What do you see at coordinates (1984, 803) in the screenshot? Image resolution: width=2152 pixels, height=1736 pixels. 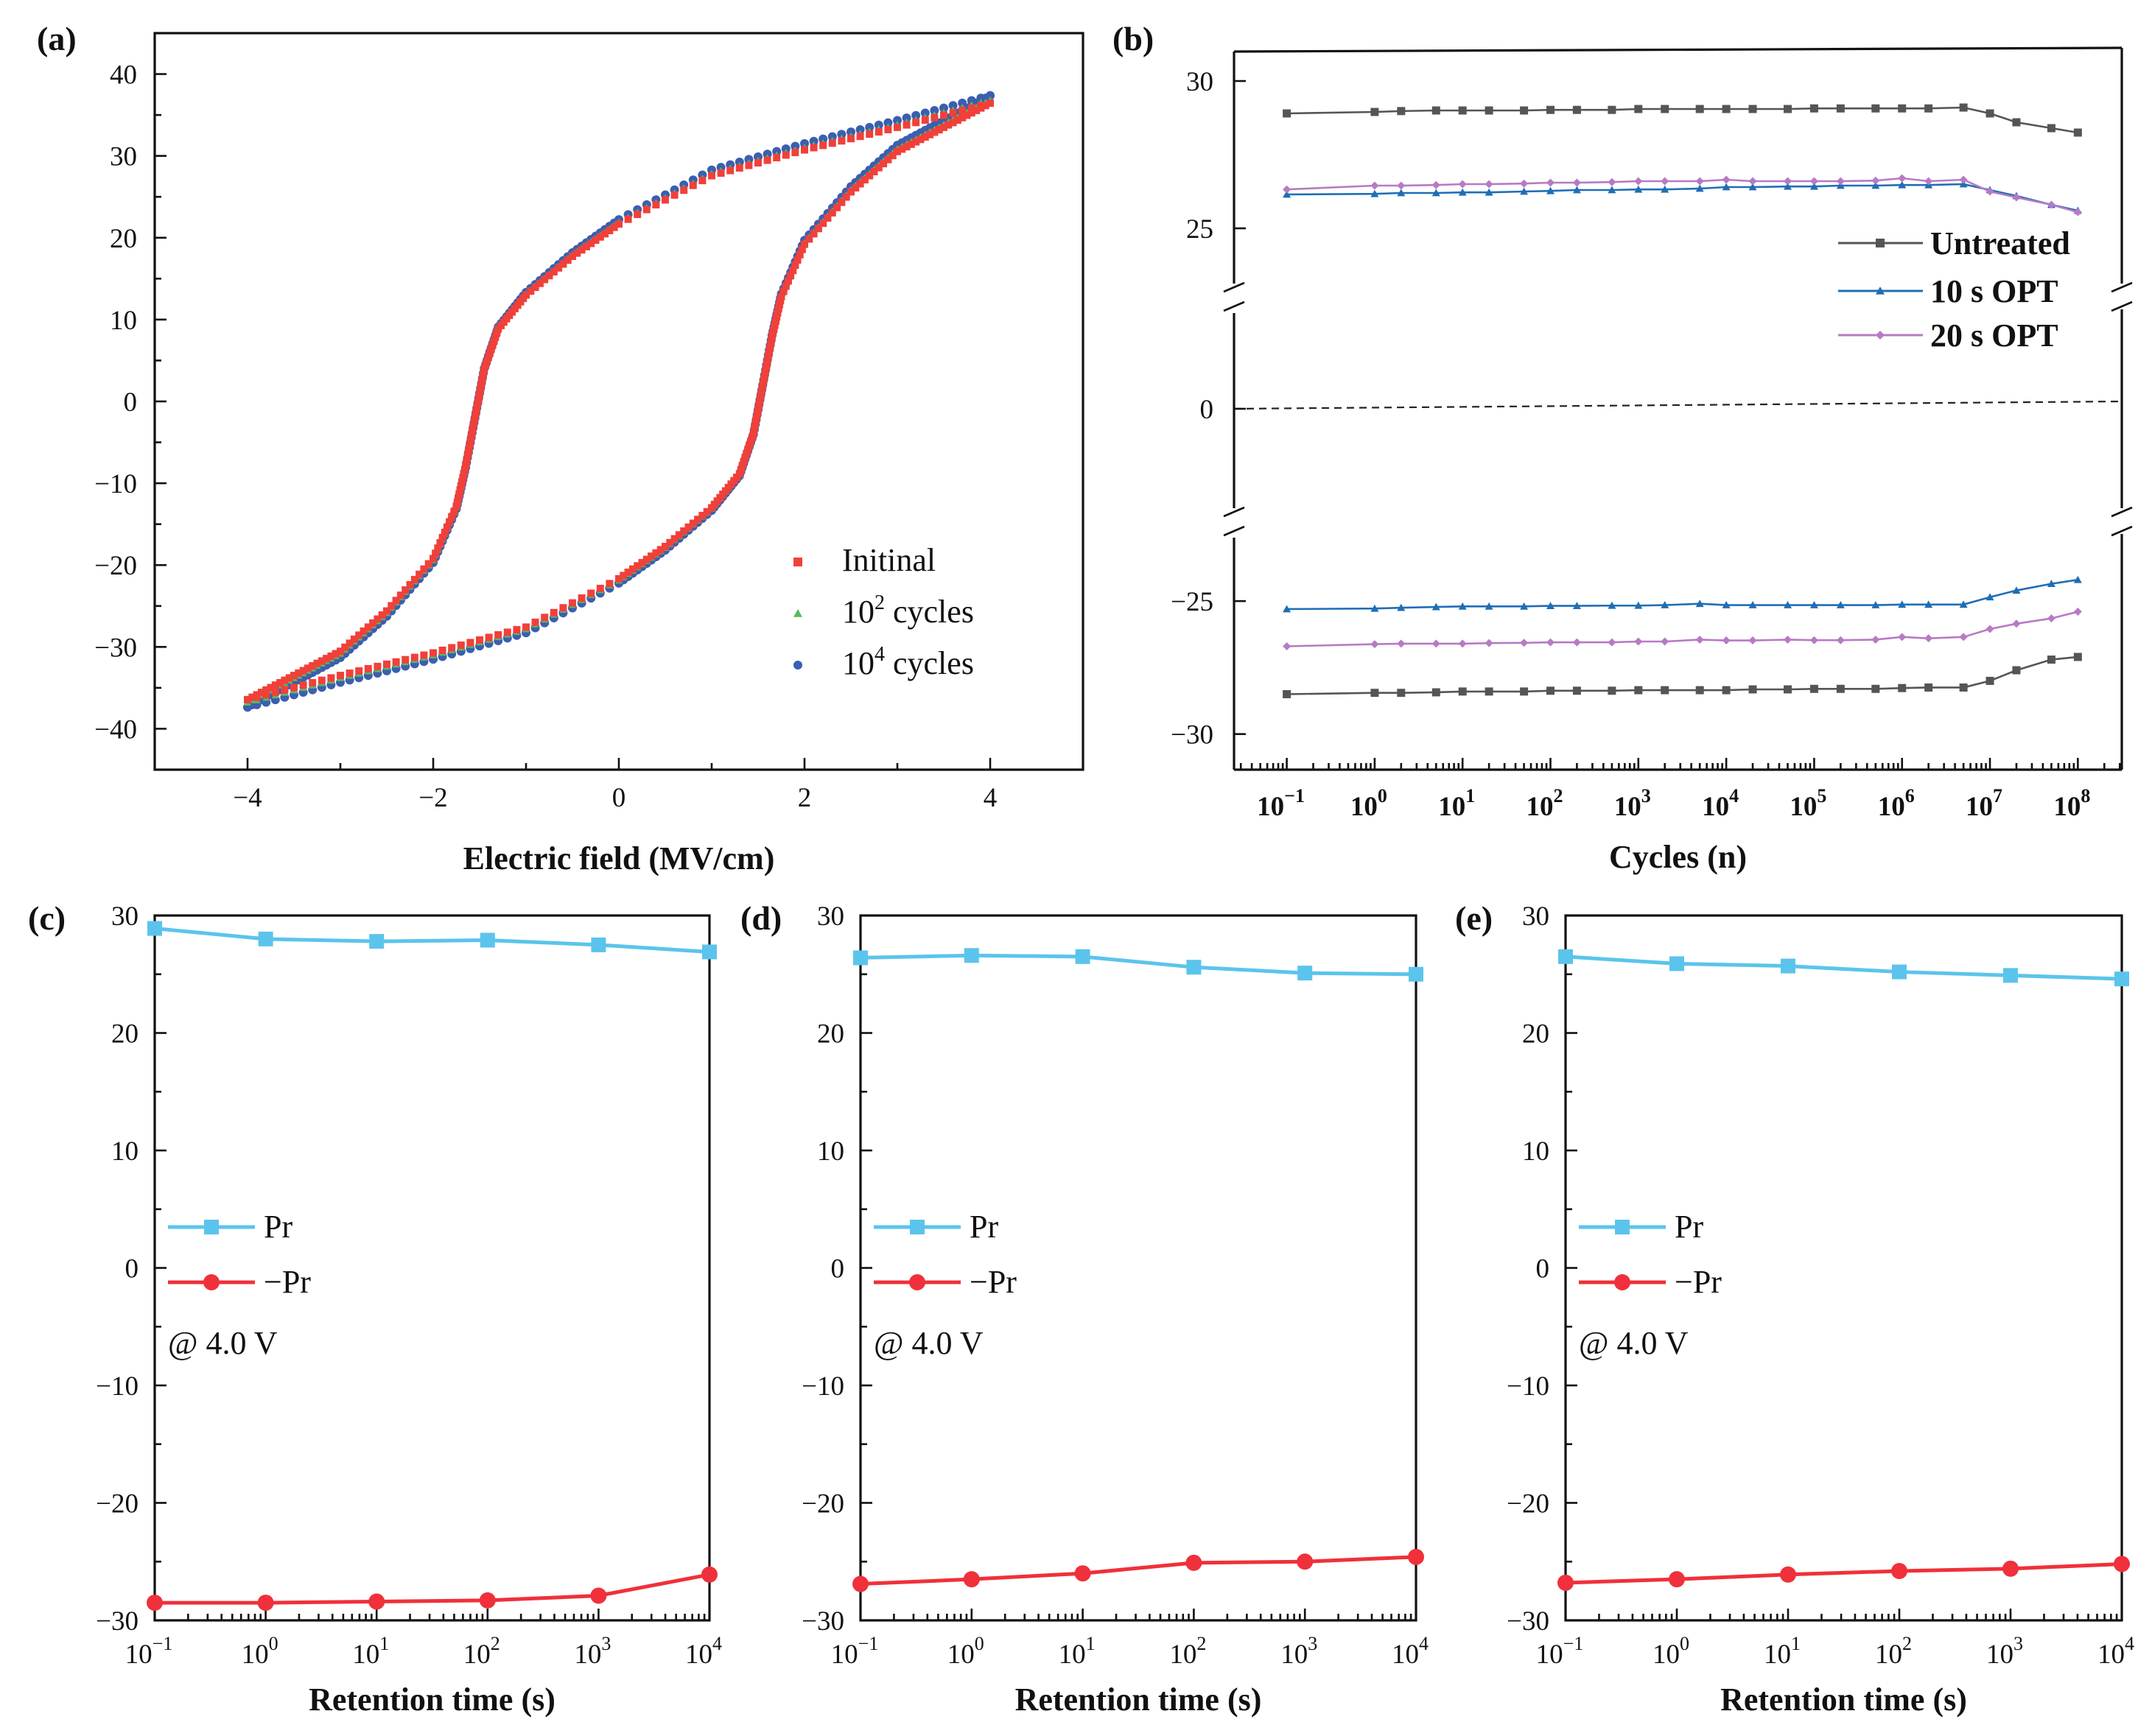 I see `x-tick-label: 10⁷` at bounding box center [1984, 803].